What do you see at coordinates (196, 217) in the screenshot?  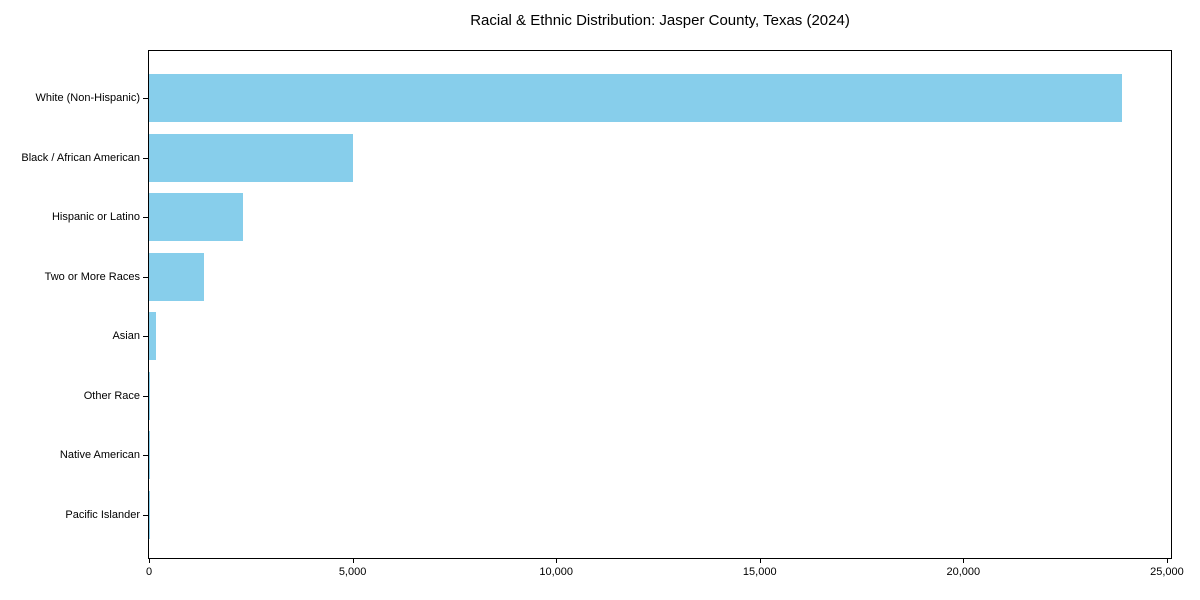 I see `bar-hispanic-or-latino` at bounding box center [196, 217].